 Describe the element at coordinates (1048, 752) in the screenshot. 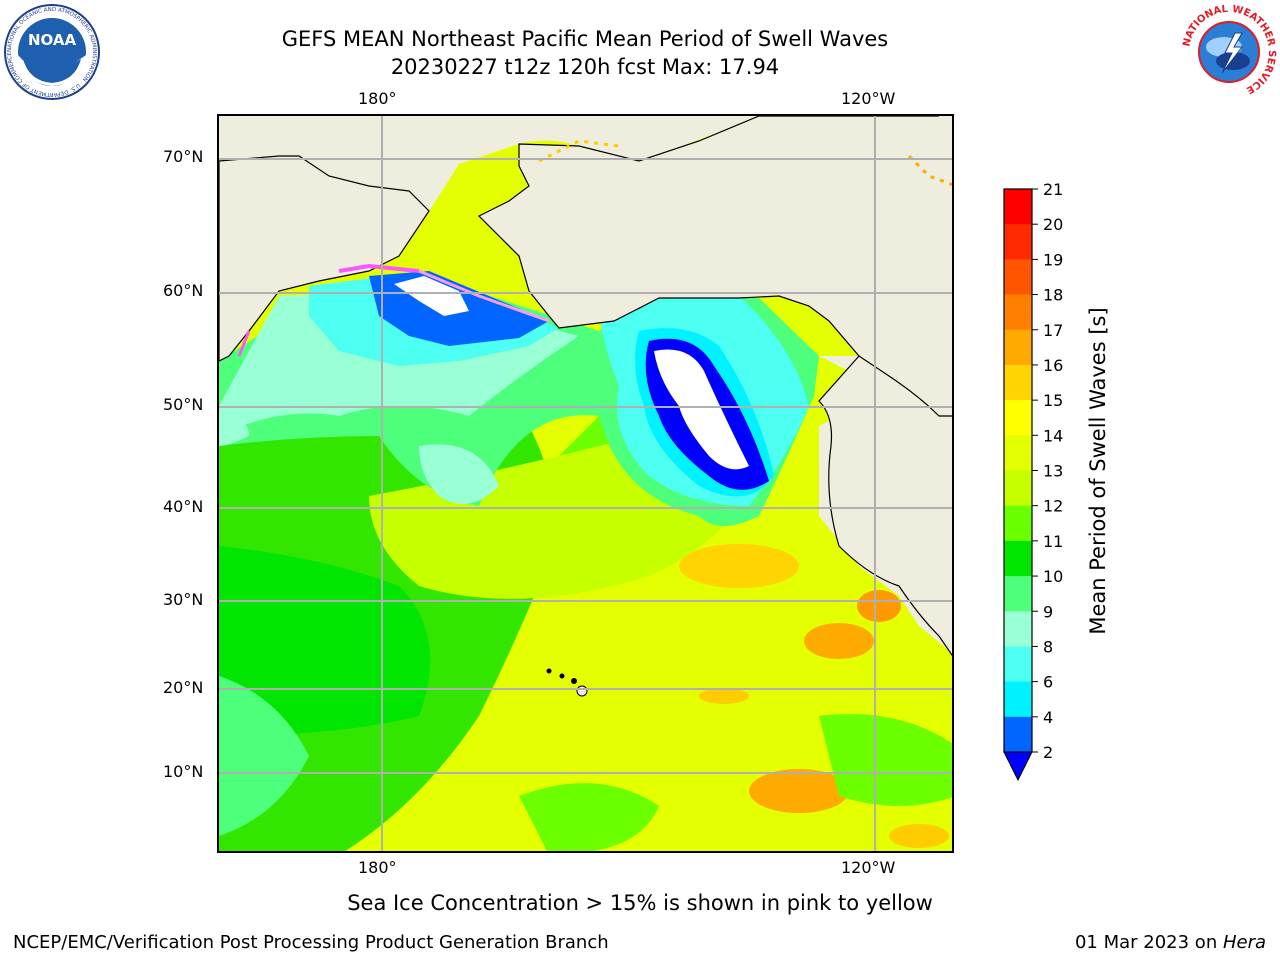

I see `colorbar-tick-label: 2` at that location.